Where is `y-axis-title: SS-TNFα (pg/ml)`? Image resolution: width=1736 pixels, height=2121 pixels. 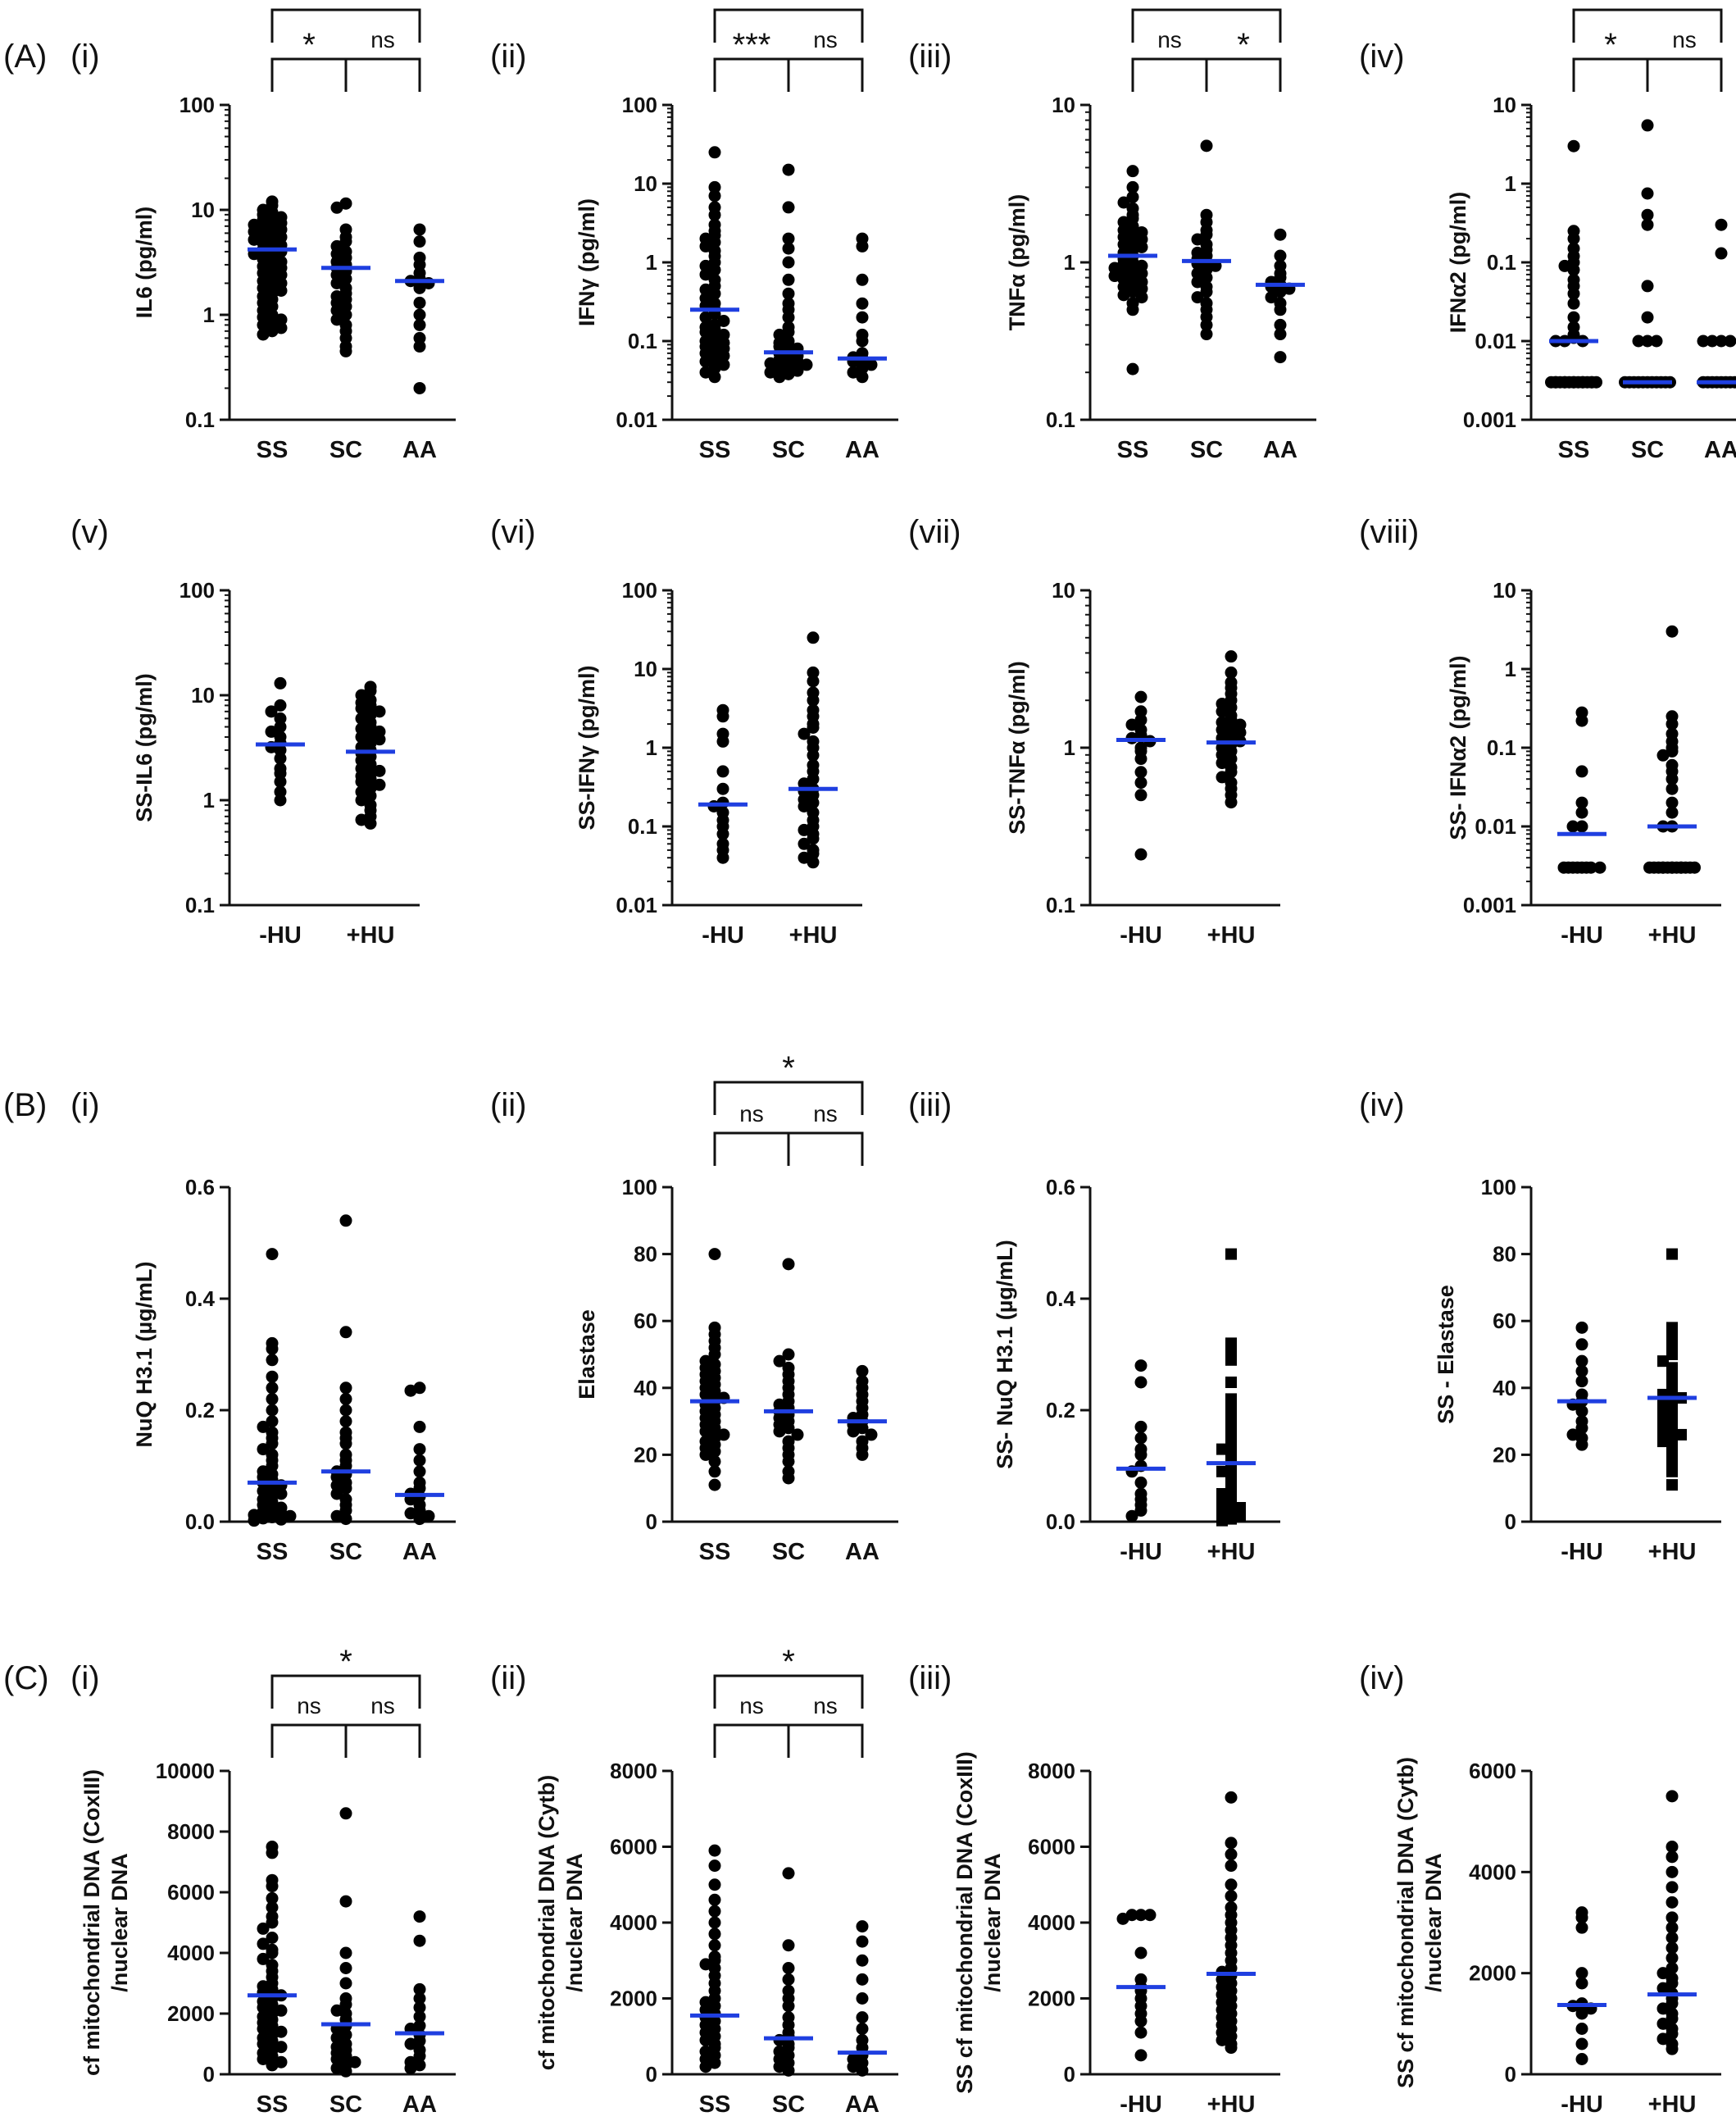
y-axis-title: SS-TNFα (pg/ml) is located at coordinates (1017, 748).